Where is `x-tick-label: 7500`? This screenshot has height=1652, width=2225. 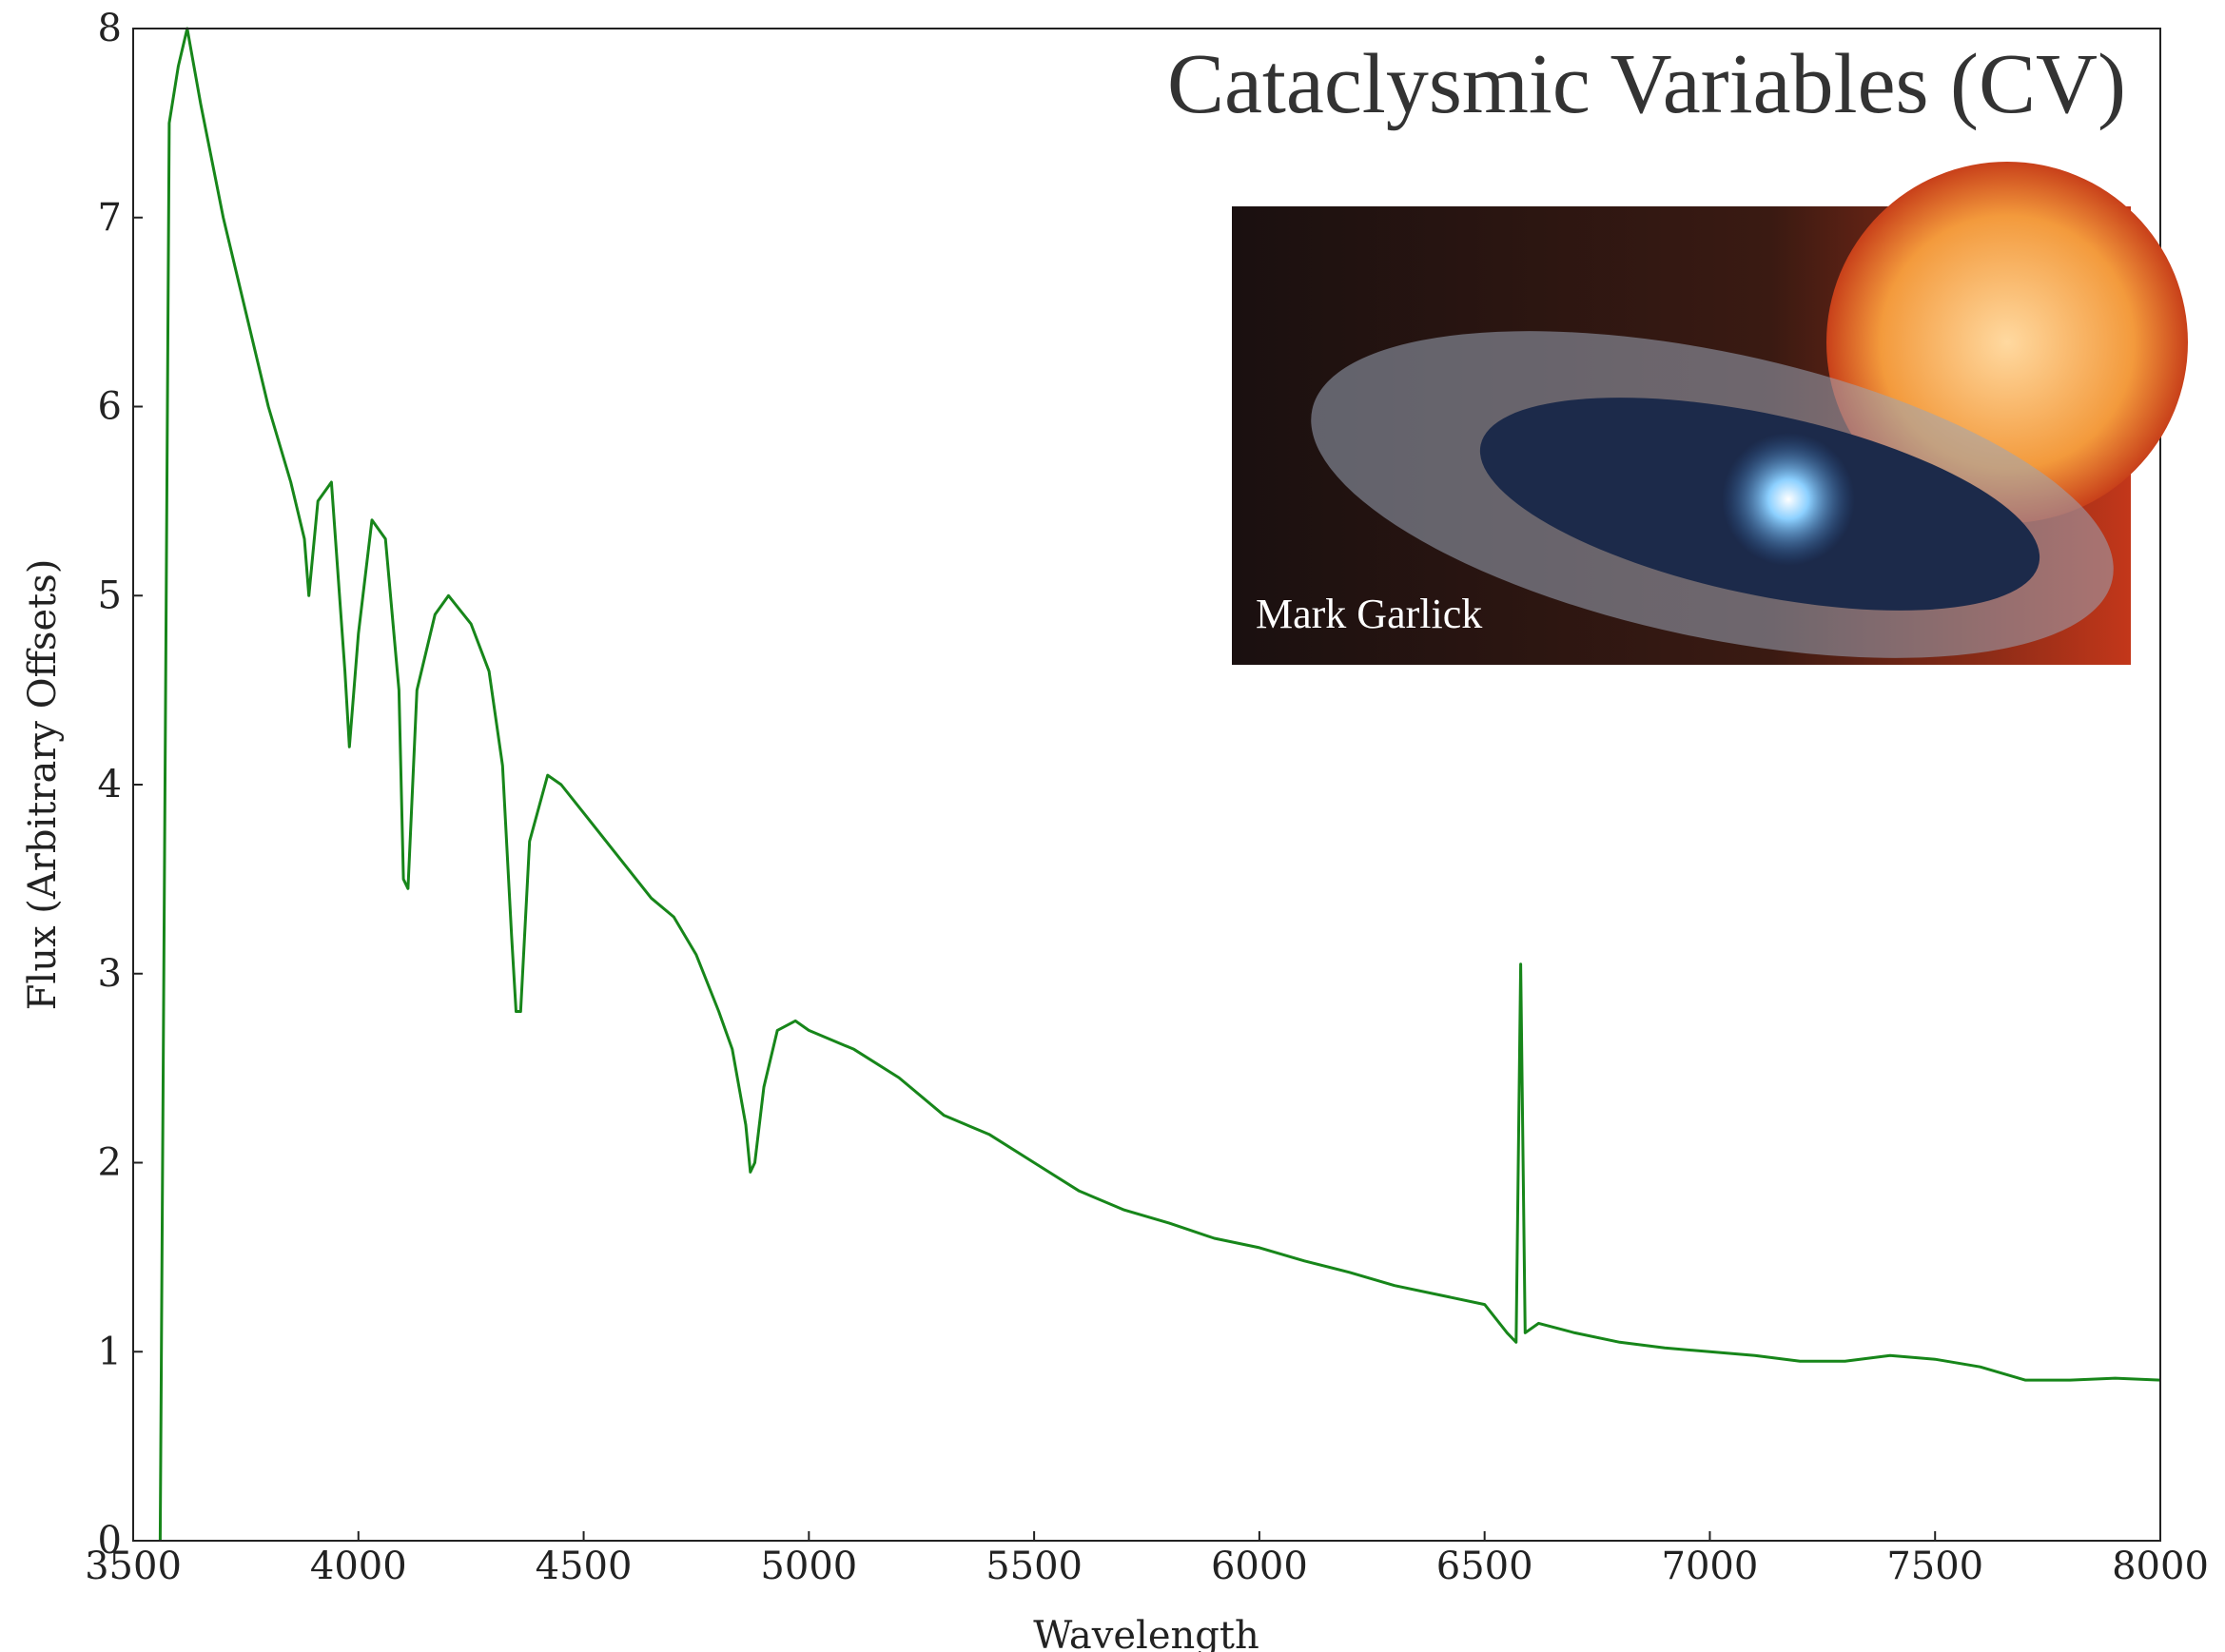 x-tick-label: 7500 is located at coordinates (1935, 1566).